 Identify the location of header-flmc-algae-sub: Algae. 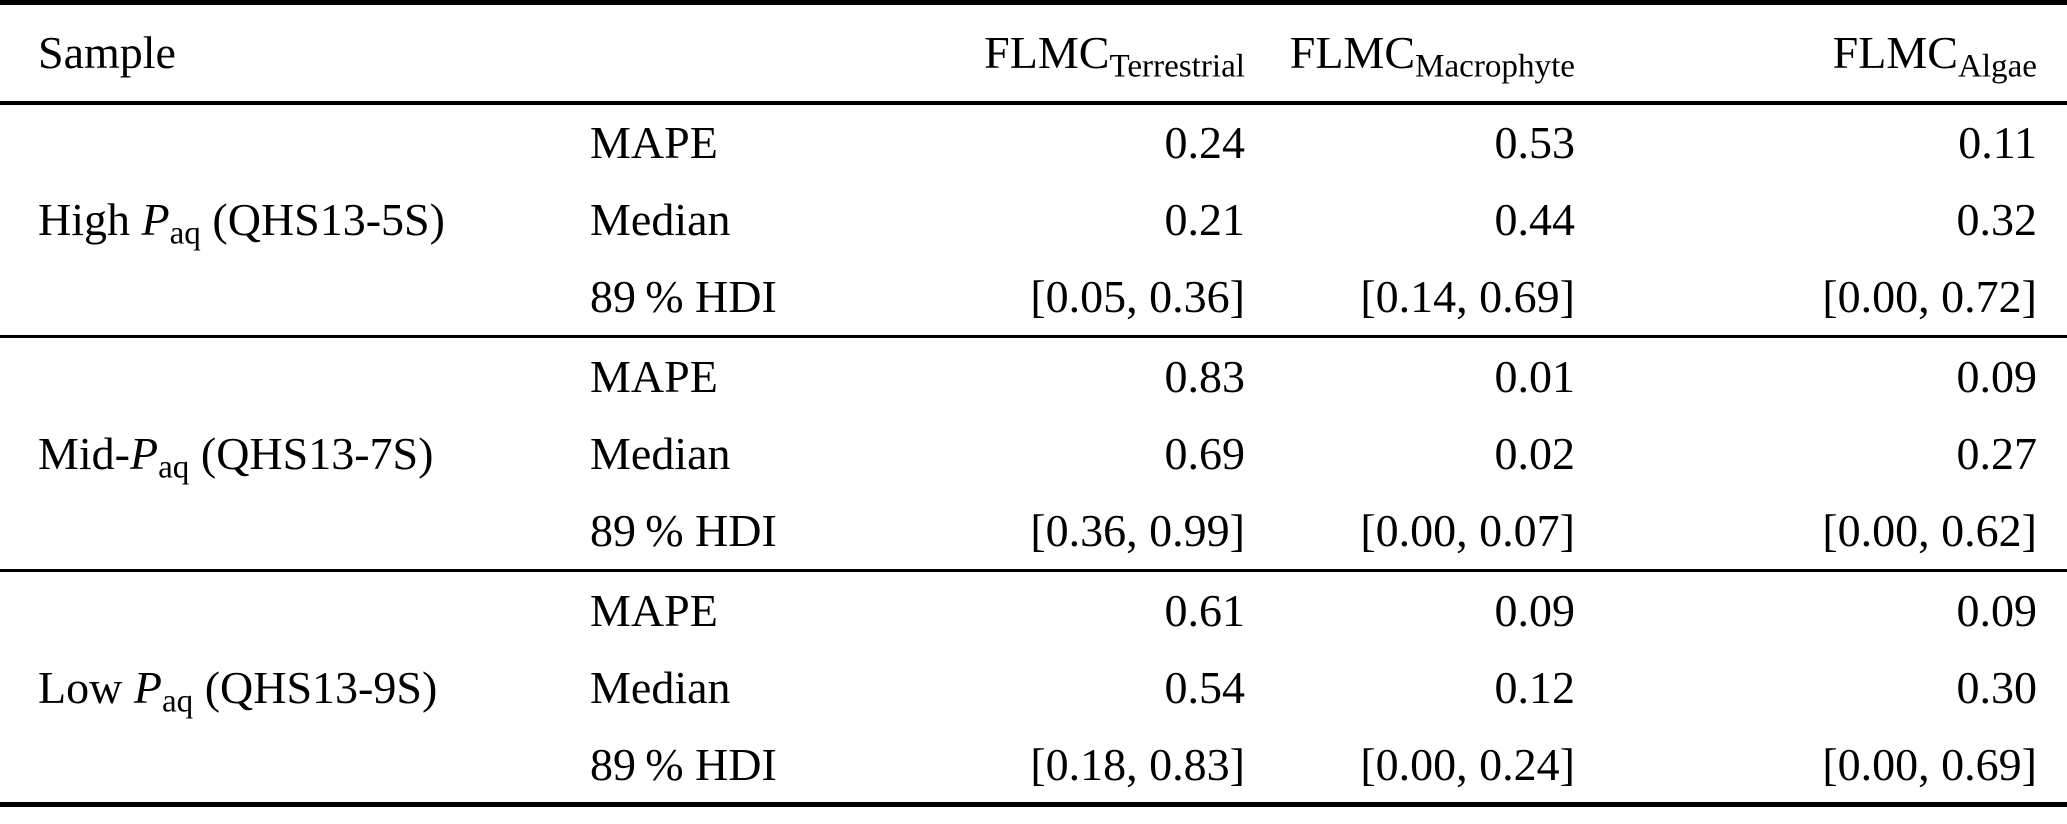
(1997, 66).